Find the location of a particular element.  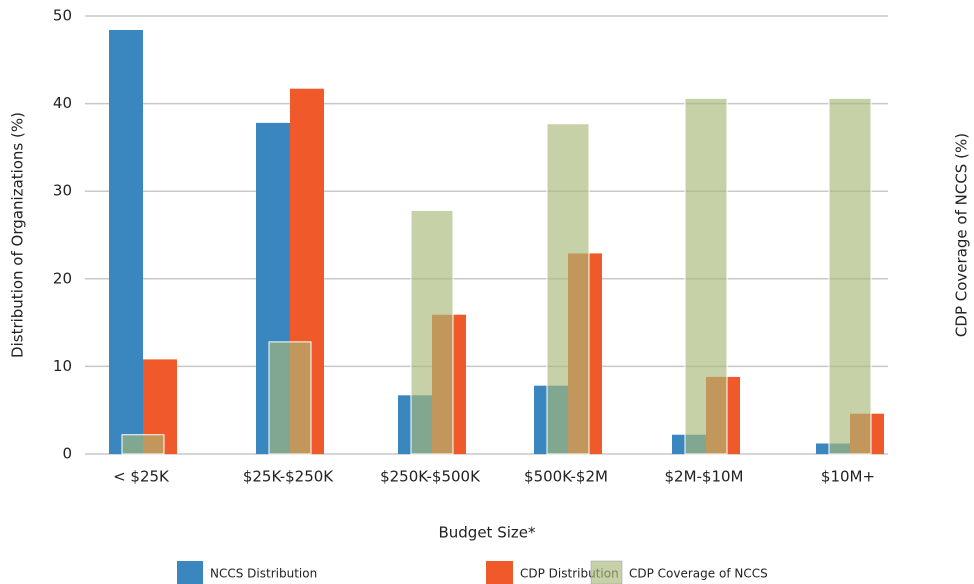

y-tick-label: 10 is located at coordinates (62, 366).